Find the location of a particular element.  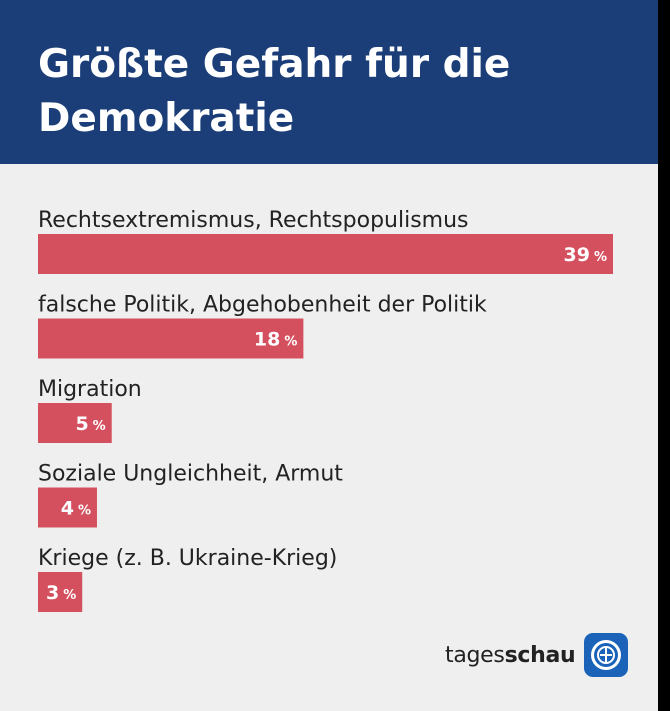

logo-wordmark-light: tages is located at coordinates (475, 655).